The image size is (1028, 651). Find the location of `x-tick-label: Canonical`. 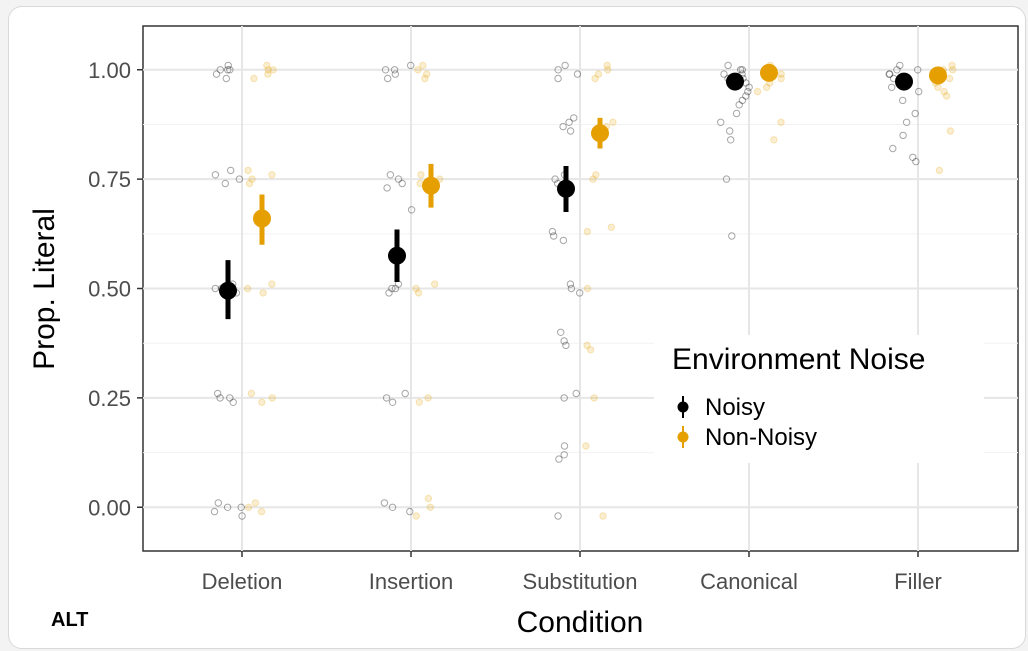

x-tick-label: Canonical is located at coordinates (749, 581).